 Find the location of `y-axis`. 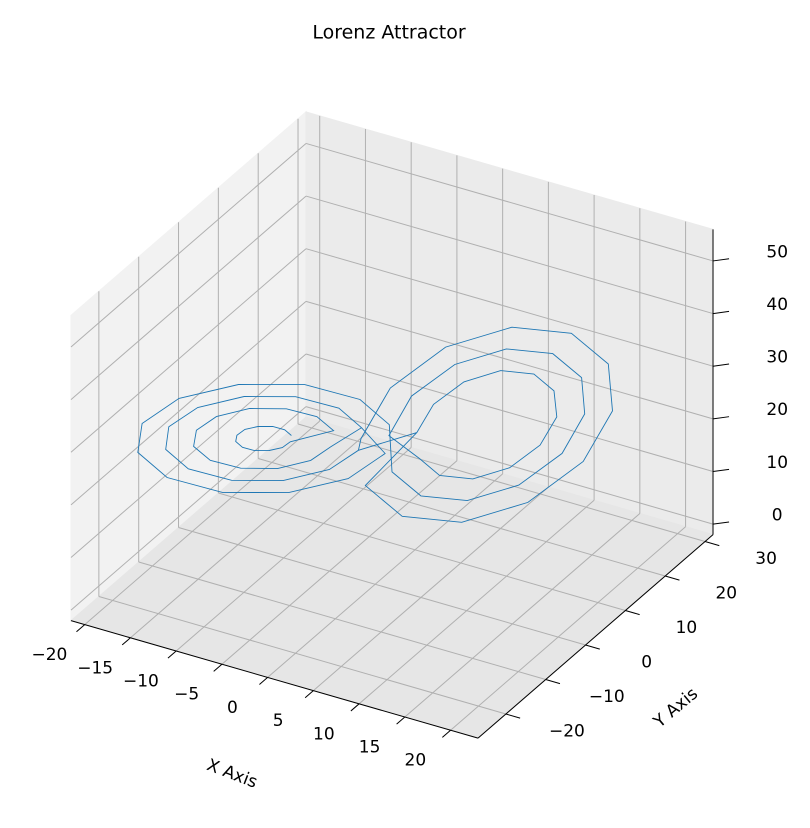

y-axis is located at coordinates (595, 636).